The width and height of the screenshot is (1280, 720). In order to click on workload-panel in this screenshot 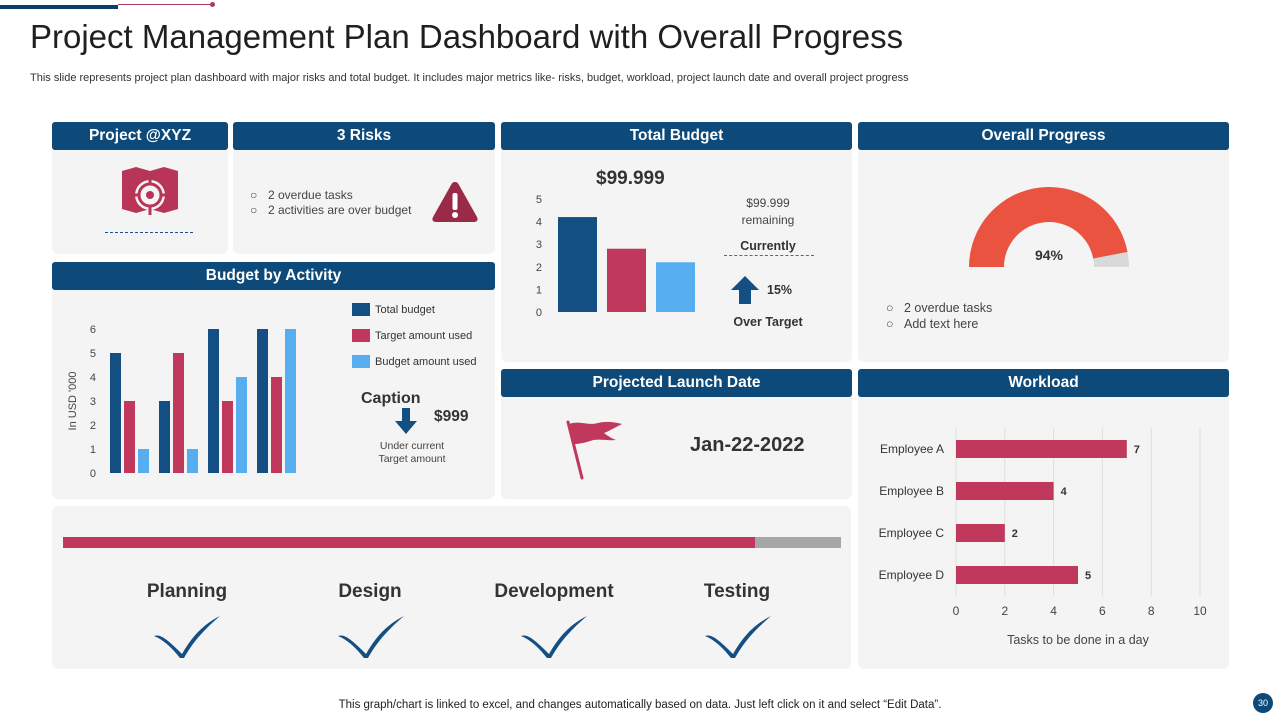, I will do `click(1043, 519)`.